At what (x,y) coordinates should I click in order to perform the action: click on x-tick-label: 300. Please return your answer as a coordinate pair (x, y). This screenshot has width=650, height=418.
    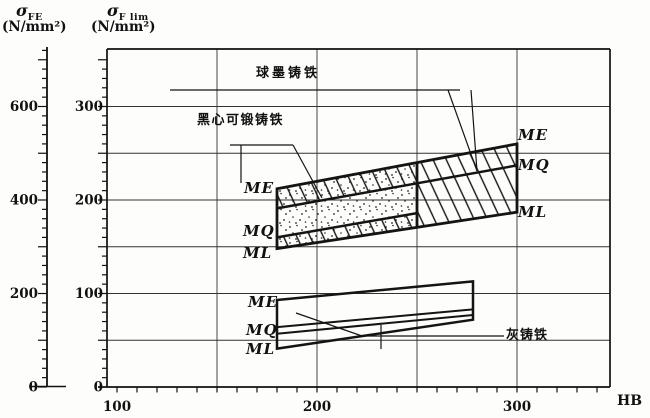
    Looking at the image, I should click on (517, 407).